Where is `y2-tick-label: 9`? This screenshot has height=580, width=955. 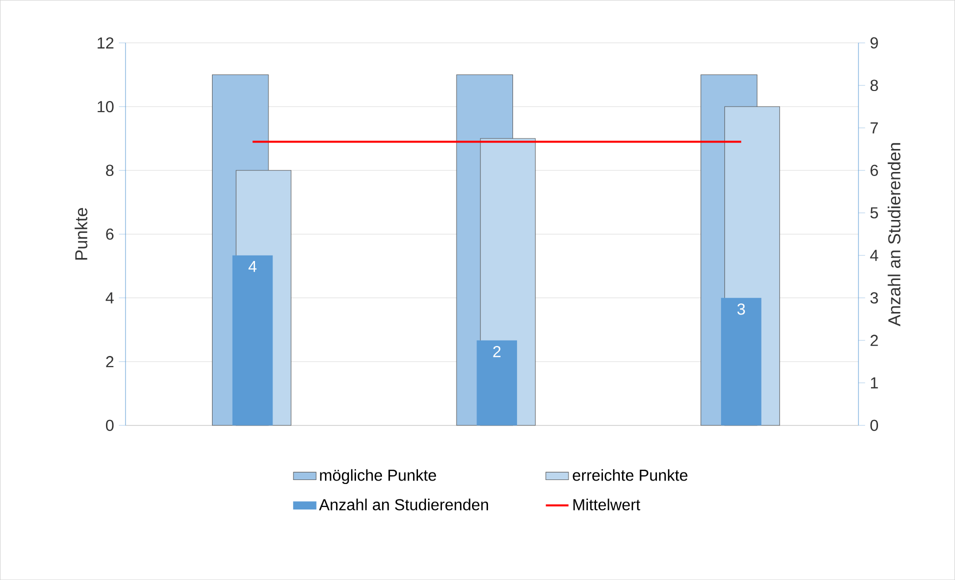
y2-tick-label: 9 is located at coordinates (874, 42).